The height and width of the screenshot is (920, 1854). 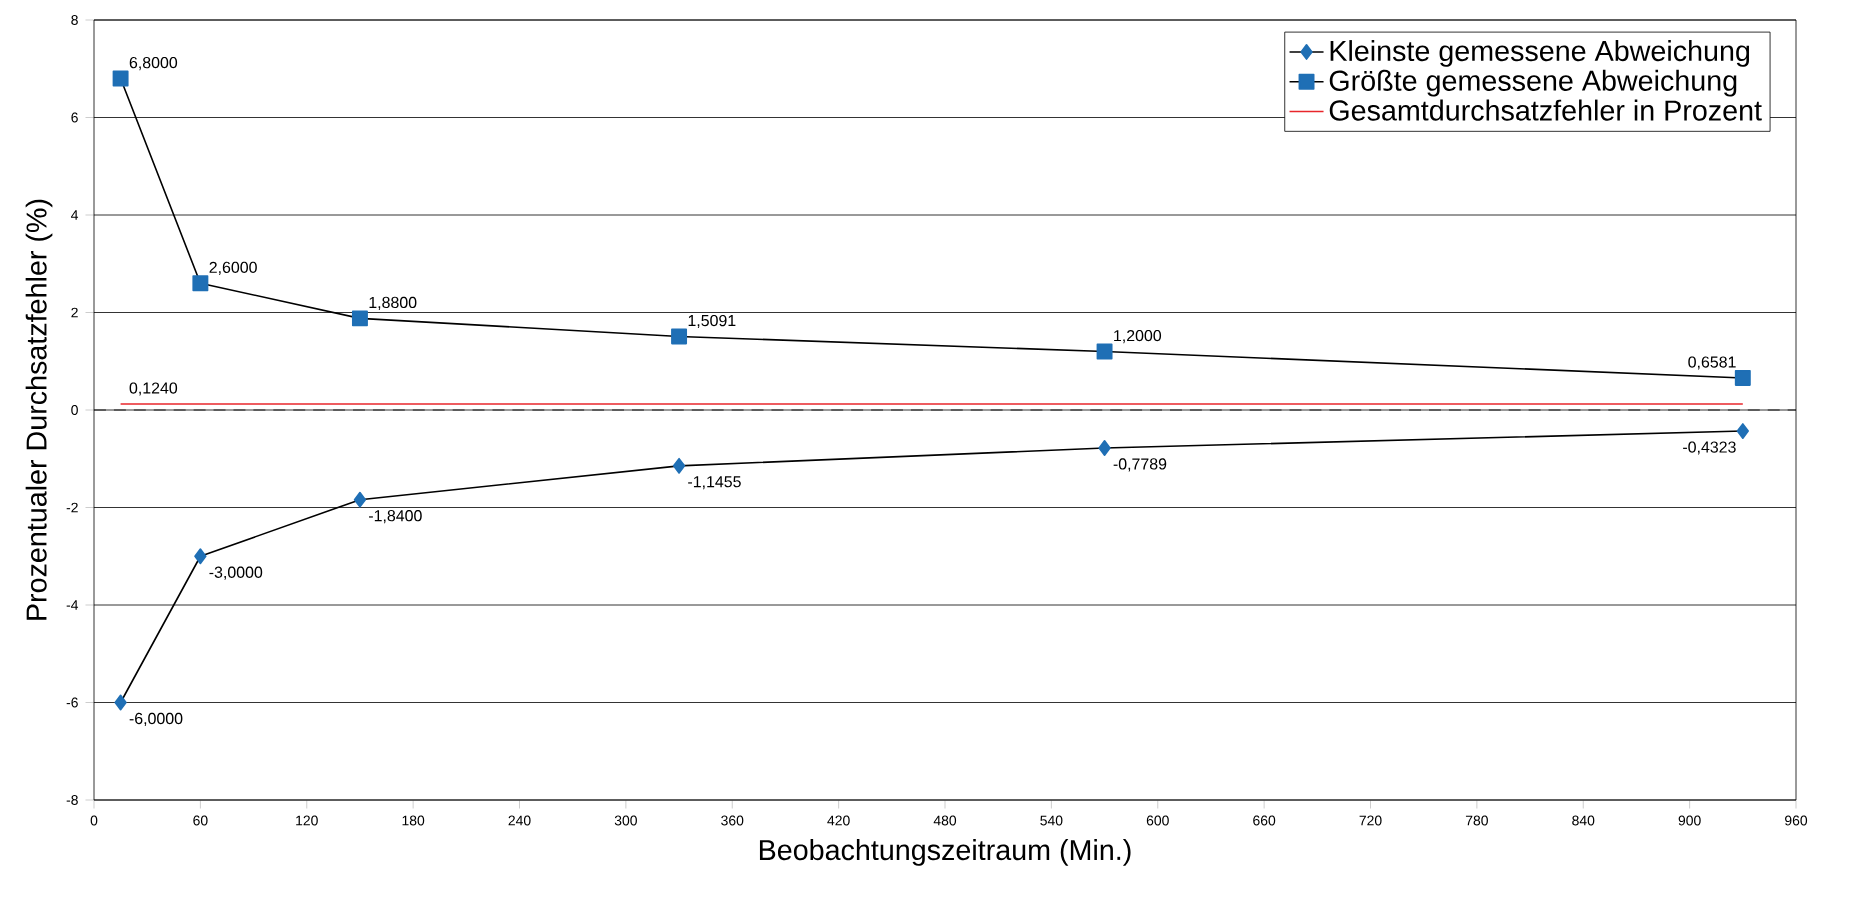 I want to click on legend-label: Gesamtdurchsatzfehler in Prozent, so click(x=1545, y=110).